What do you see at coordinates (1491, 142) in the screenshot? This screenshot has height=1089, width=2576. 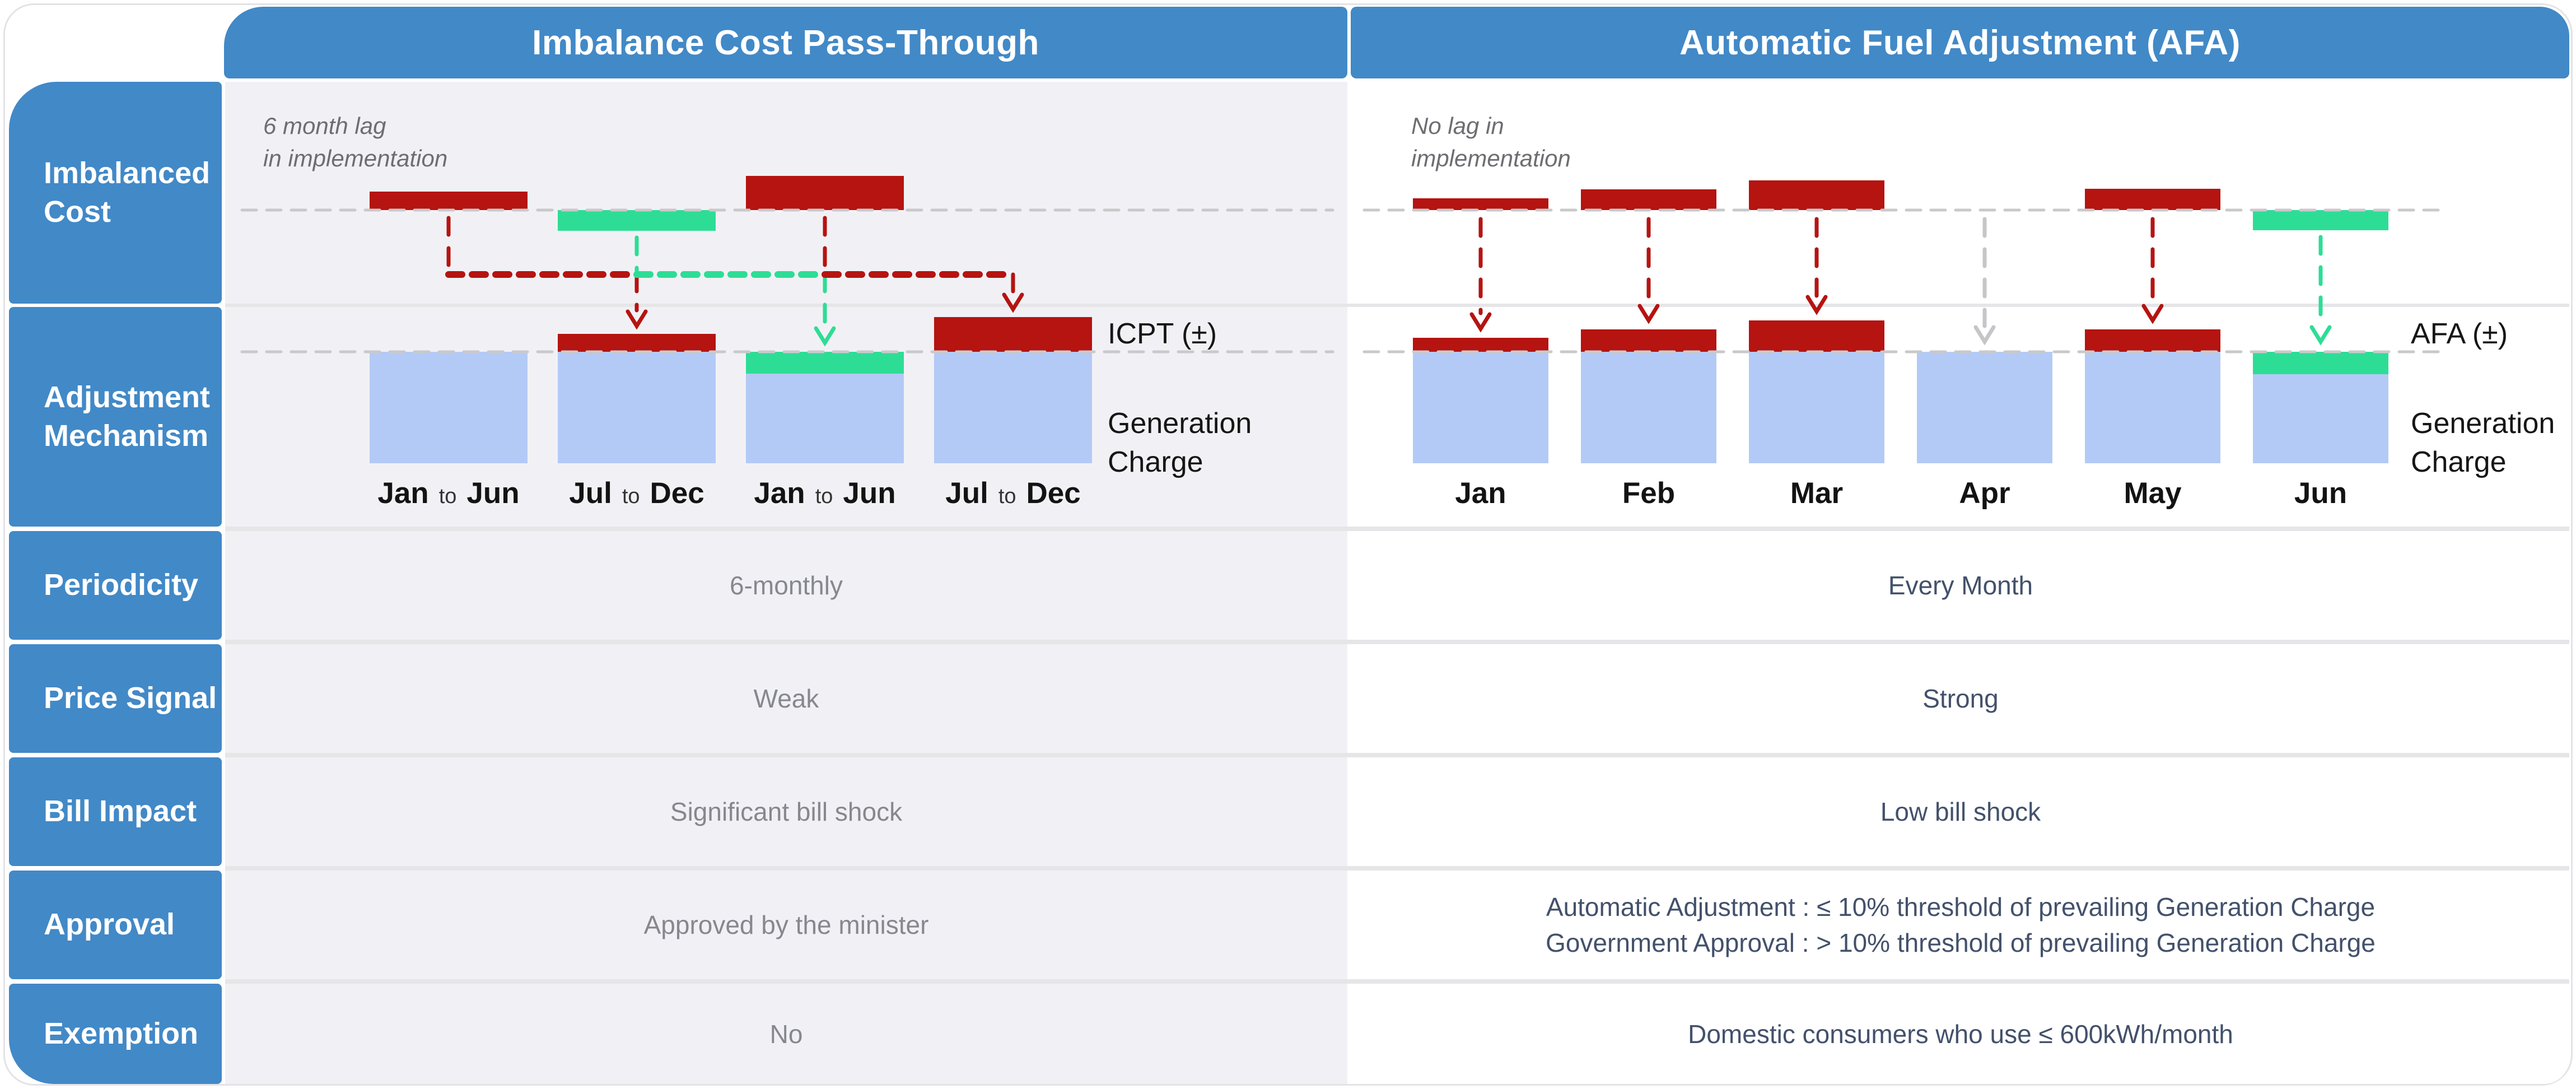 I see `afa-lag-note: No lag in implementation` at bounding box center [1491, 142].